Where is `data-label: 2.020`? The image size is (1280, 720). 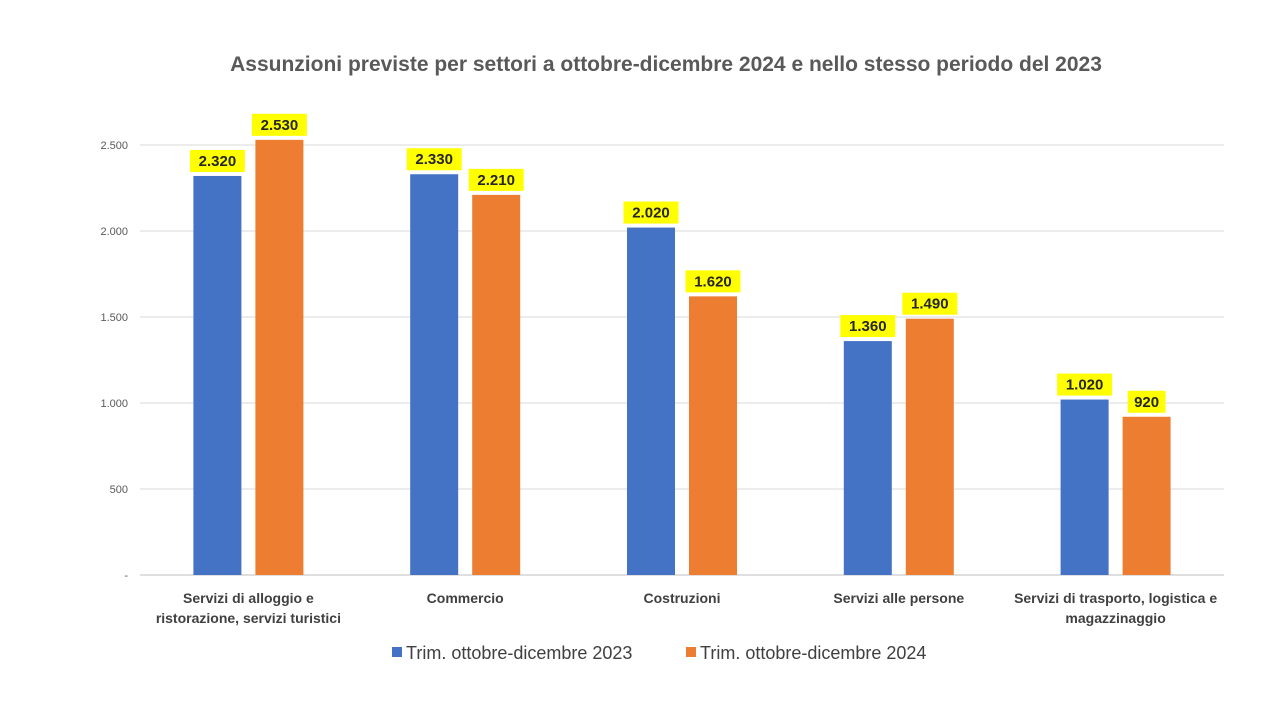 data-label: 2.020 is located at coordinates (651, 213).